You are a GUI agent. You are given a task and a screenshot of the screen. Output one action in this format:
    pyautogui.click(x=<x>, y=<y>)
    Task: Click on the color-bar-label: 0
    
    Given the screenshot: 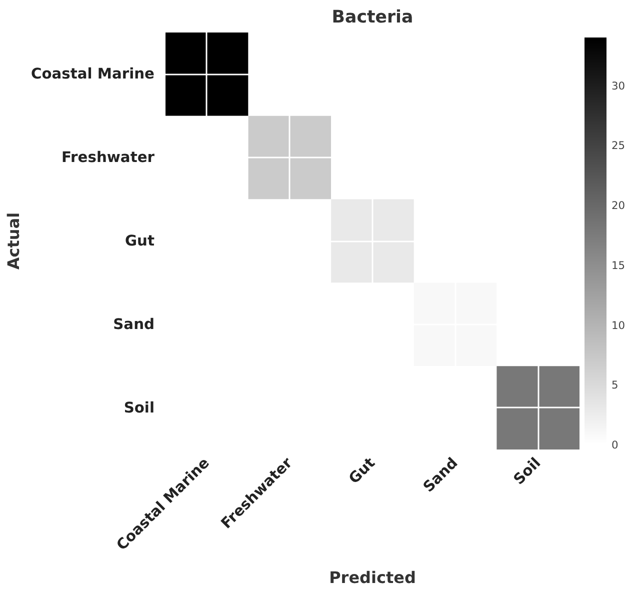 What is the action you would take?
    pyautogui.click(x=615, y=445)
    